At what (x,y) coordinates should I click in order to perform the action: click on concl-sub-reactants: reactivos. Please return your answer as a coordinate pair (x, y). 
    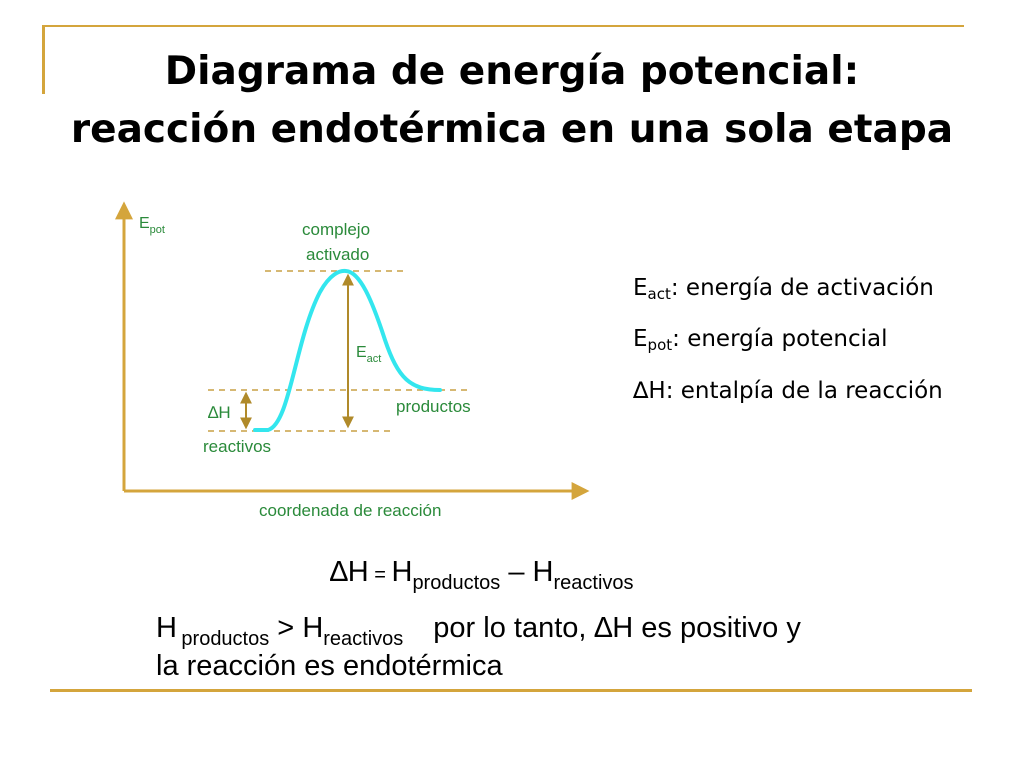
    Looking at the image, I should click on (363, 639).